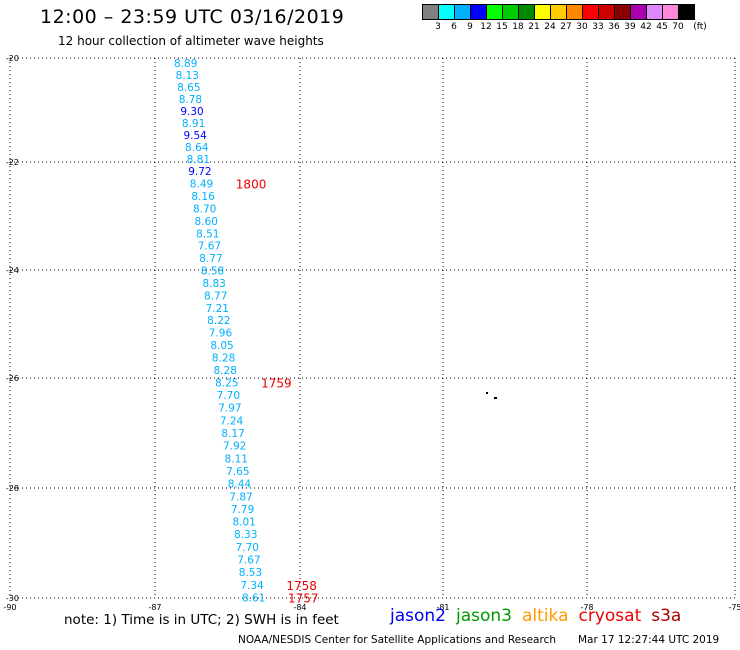  I want to click on color-scale-label: 3, so click(438, 27).